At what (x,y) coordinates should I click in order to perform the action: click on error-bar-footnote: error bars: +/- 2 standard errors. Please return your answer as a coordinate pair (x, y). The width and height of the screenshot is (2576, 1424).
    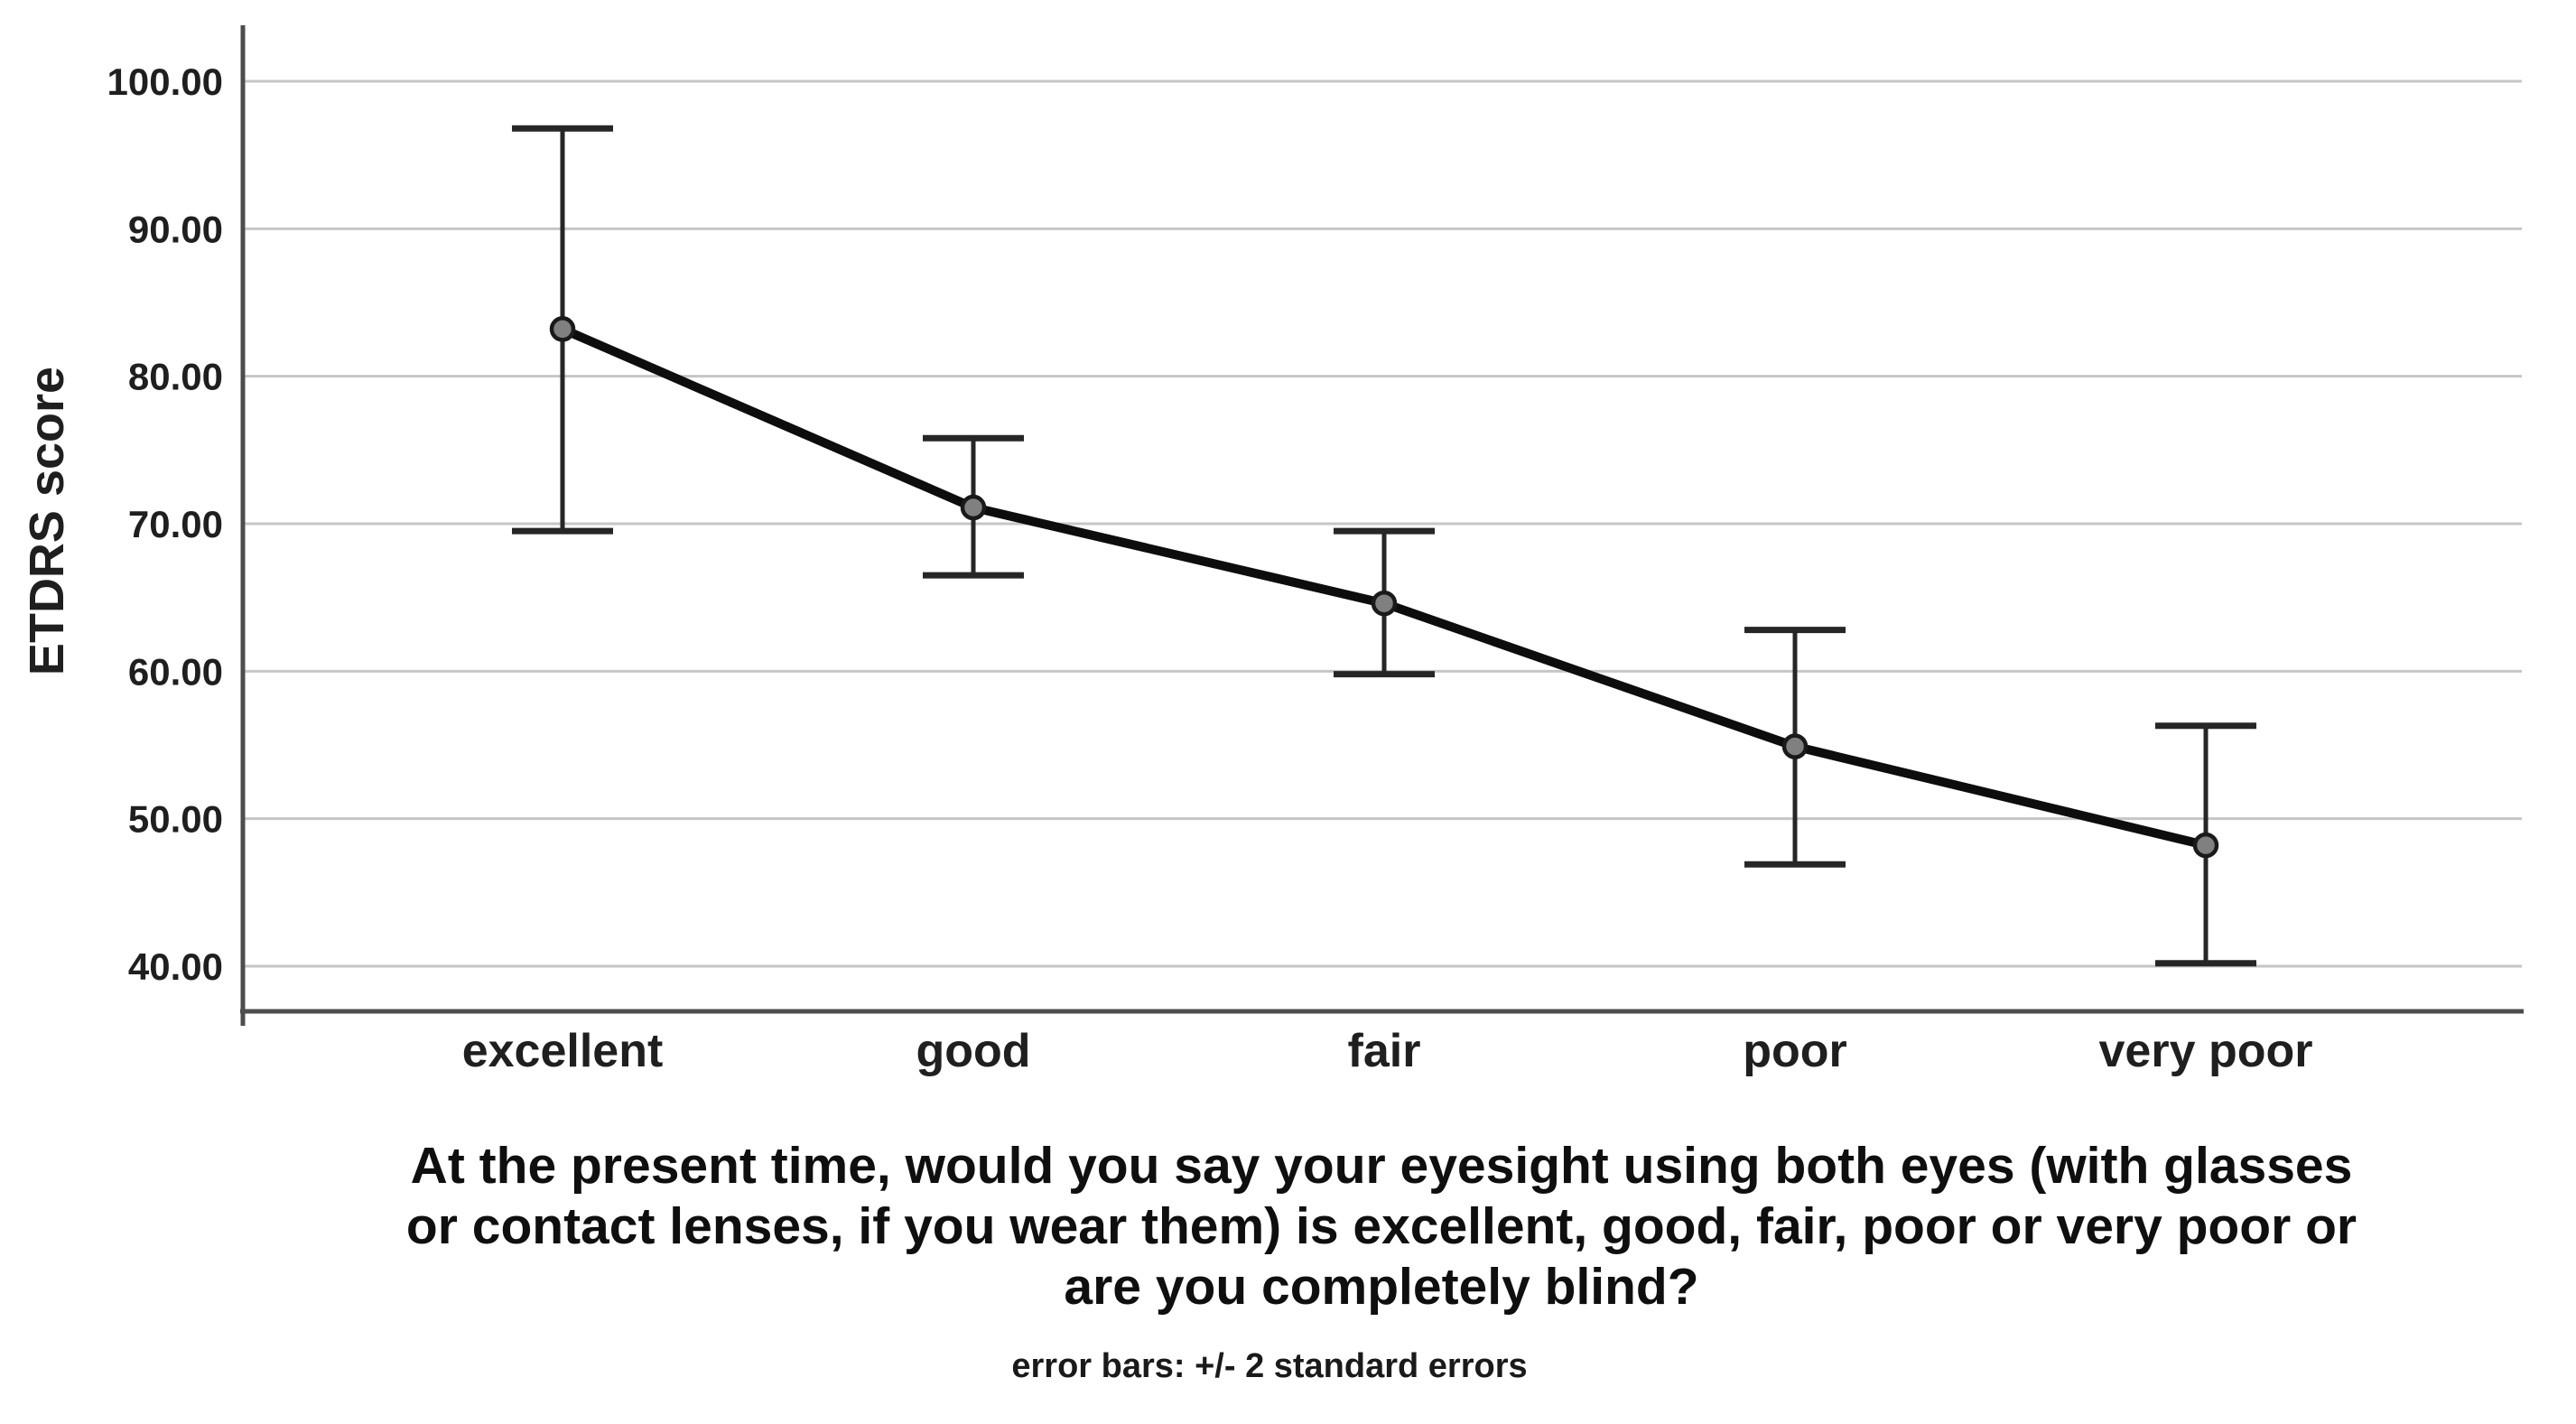
    Looking at the image, I should click on (1269, 1366).